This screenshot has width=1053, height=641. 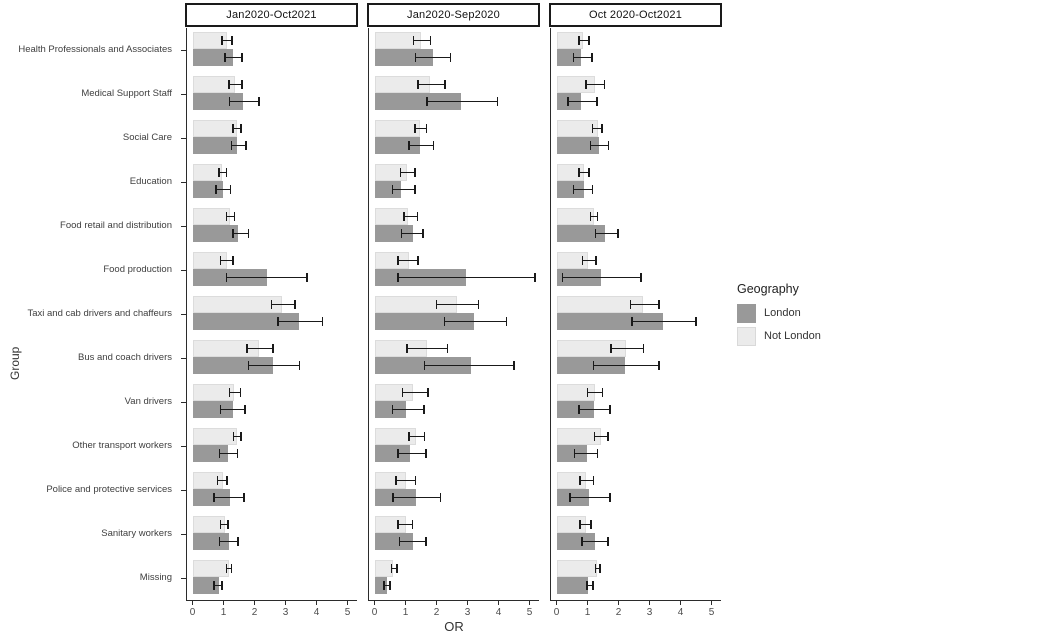 I want to click on axis-line-y, so click(x=186, y=314).